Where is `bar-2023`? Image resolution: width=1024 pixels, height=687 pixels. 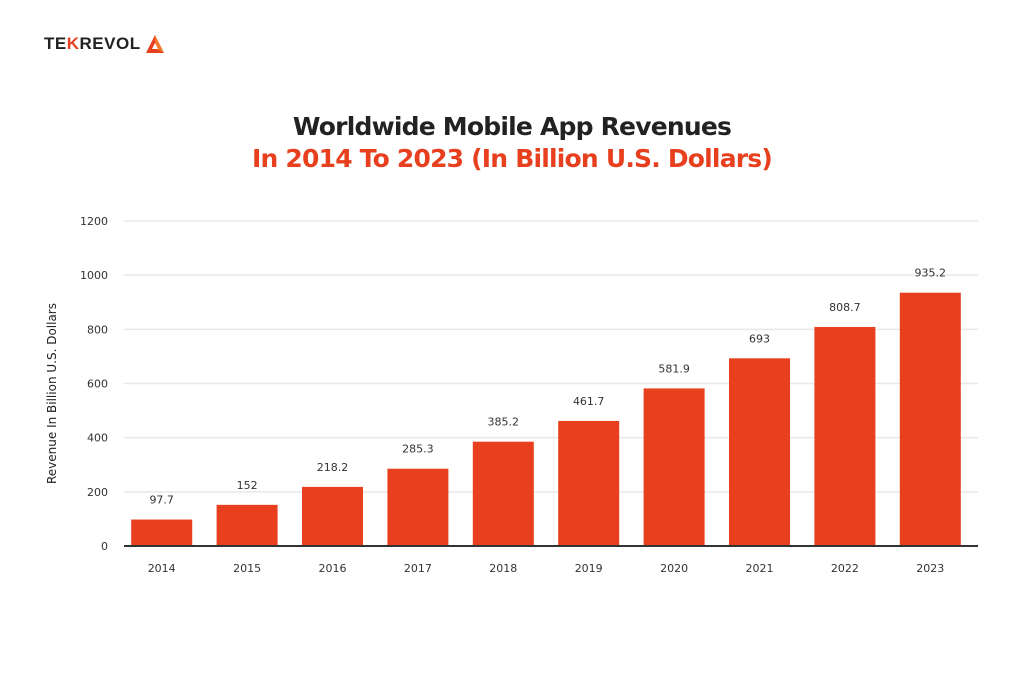
bar-2023 is located at coordinates (930, 419).